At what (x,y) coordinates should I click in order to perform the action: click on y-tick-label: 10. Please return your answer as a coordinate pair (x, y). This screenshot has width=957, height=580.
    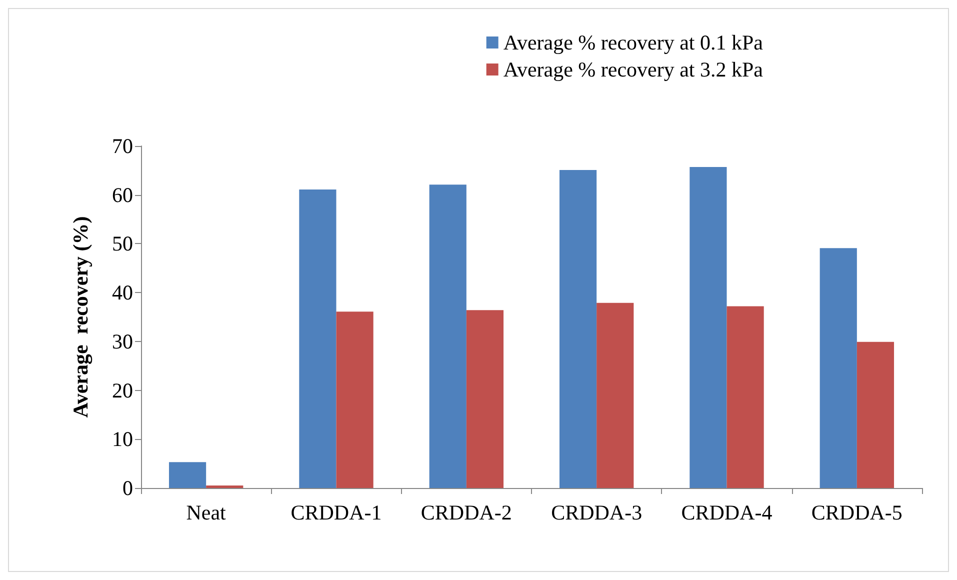
    Looking at the image, I should click on (122, 439).